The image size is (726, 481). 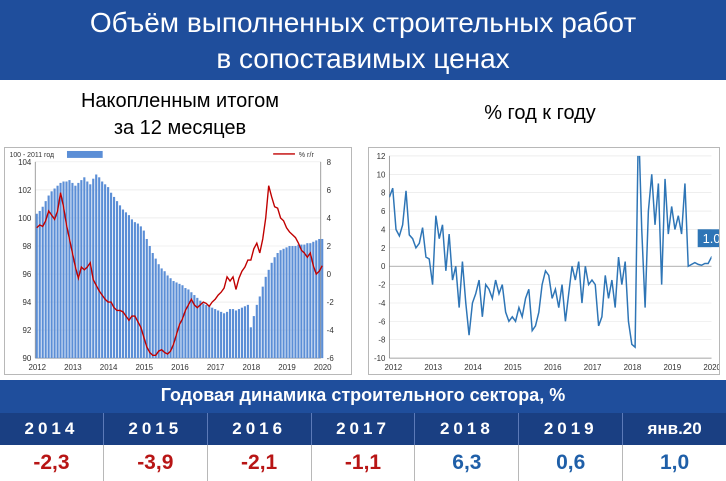 What do you see at coordinates (180, 115) in the screenshot?
I see `left-chart-heading: Накопленным итогом за 12 месяцев` at bounding box center [180, 115].